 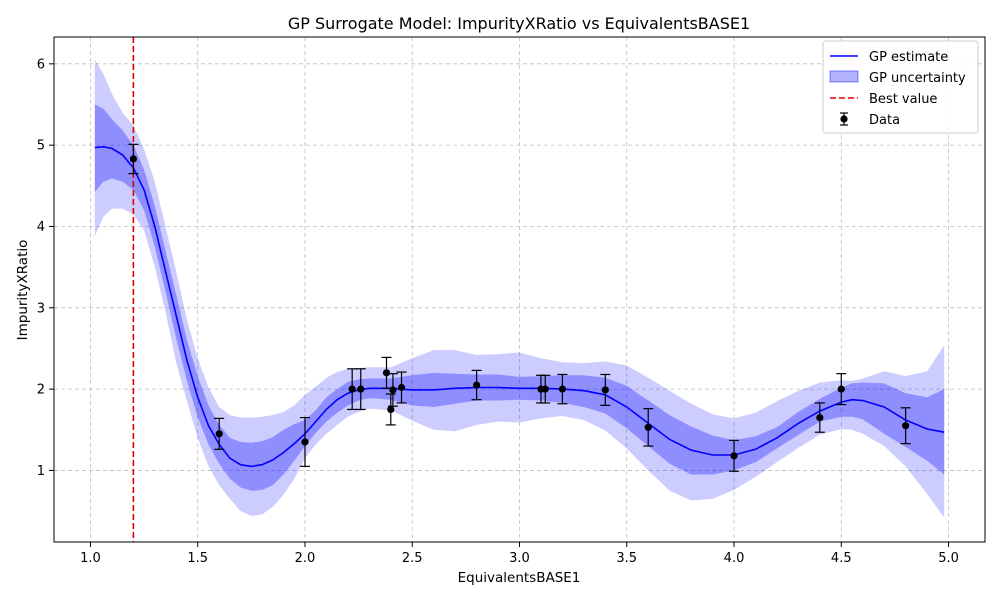 I want to click on x-tick-label: 3.5, so click(x=626, y=558).